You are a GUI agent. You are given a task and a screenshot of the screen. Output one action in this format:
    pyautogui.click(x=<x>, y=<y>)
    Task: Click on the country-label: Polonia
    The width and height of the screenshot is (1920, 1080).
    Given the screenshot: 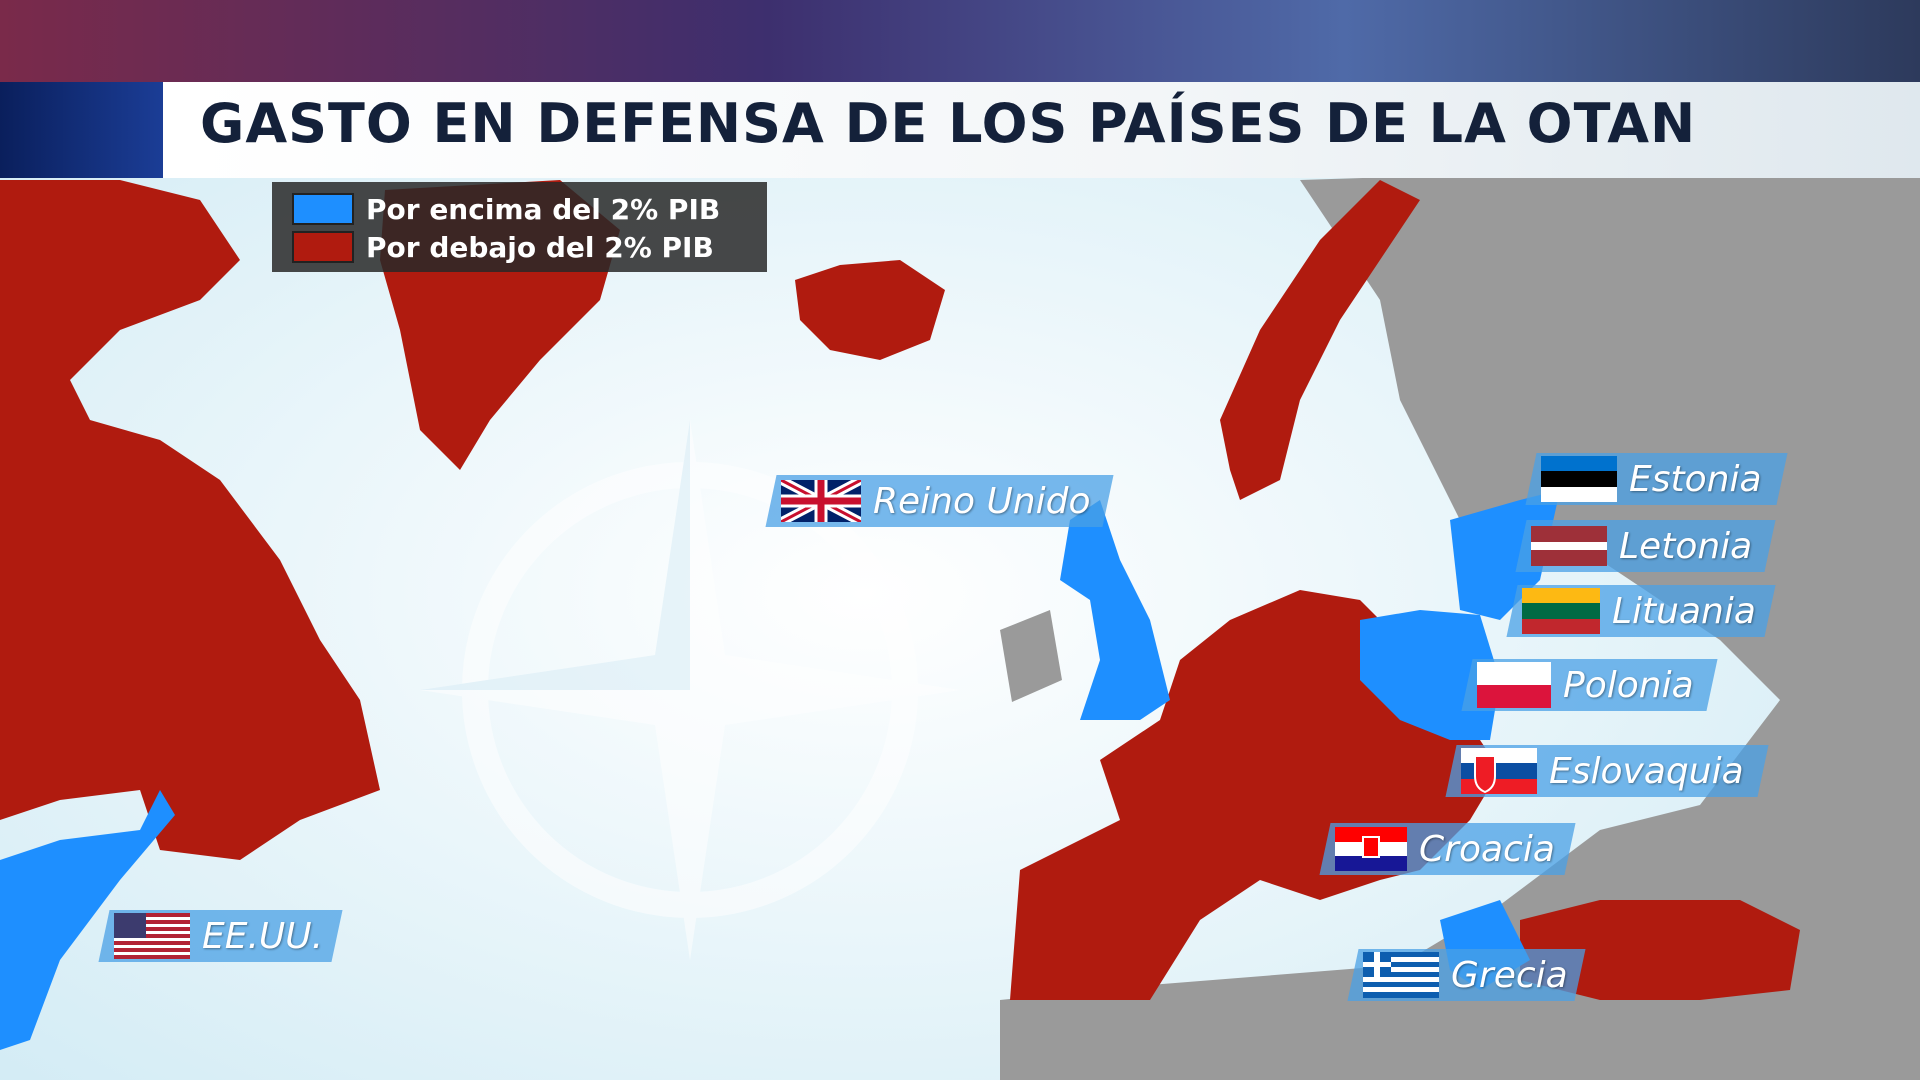 What is the action you would take?
    pyautogui.click(x=1628, y=685)
    